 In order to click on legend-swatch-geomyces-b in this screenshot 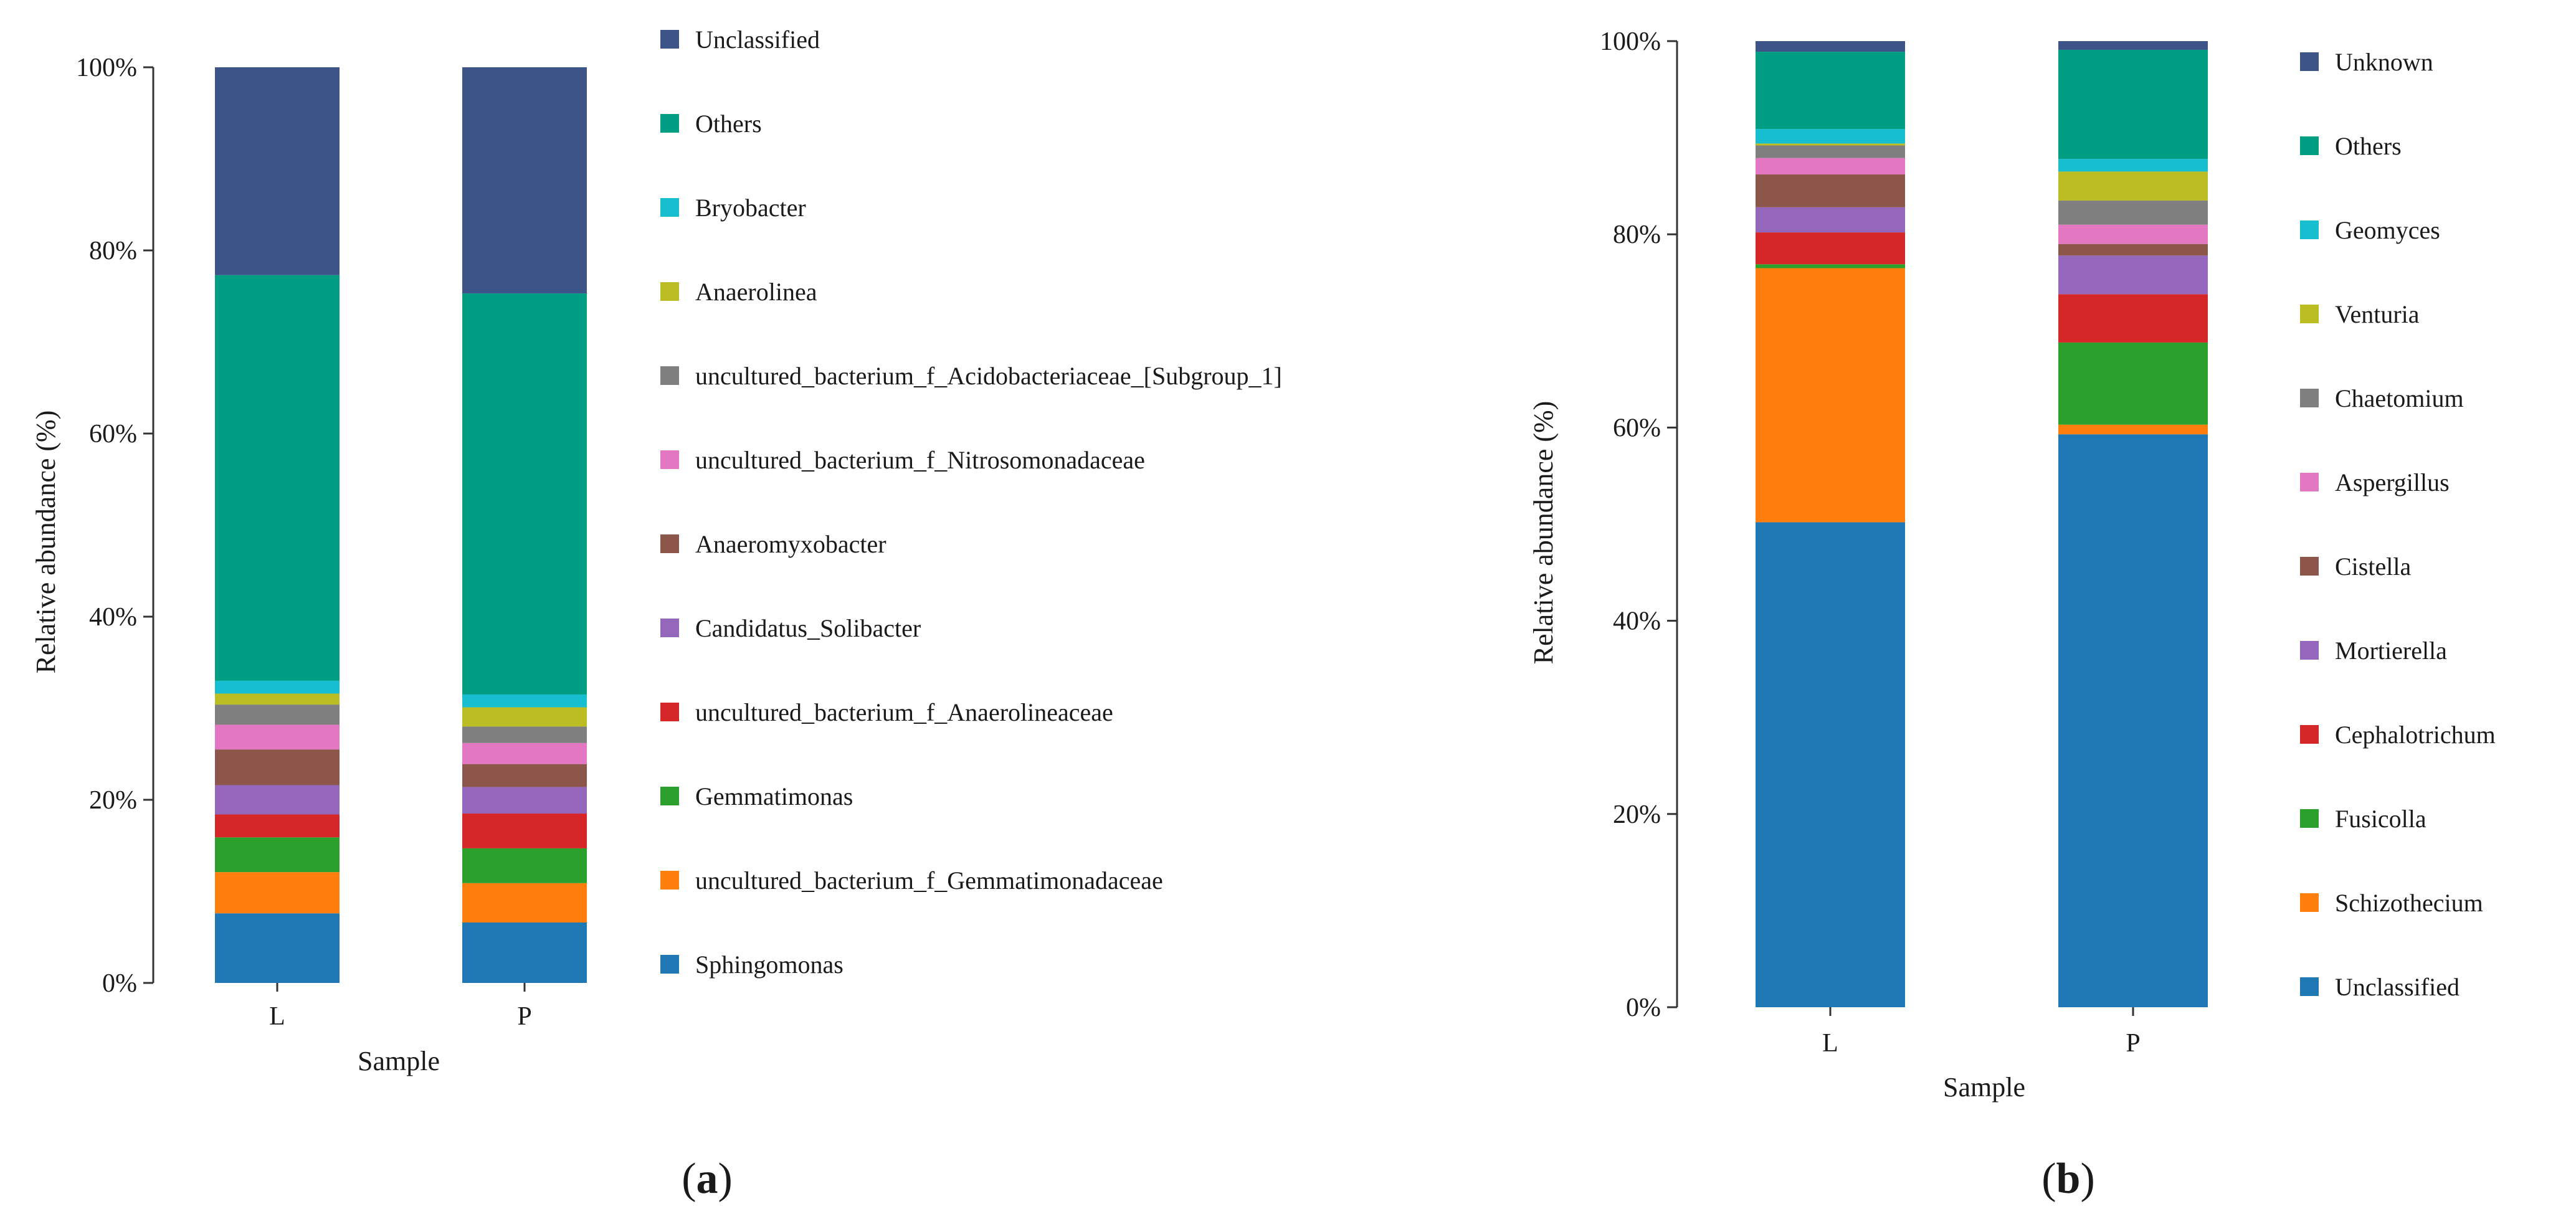, I will do `click(2309, 230)`.